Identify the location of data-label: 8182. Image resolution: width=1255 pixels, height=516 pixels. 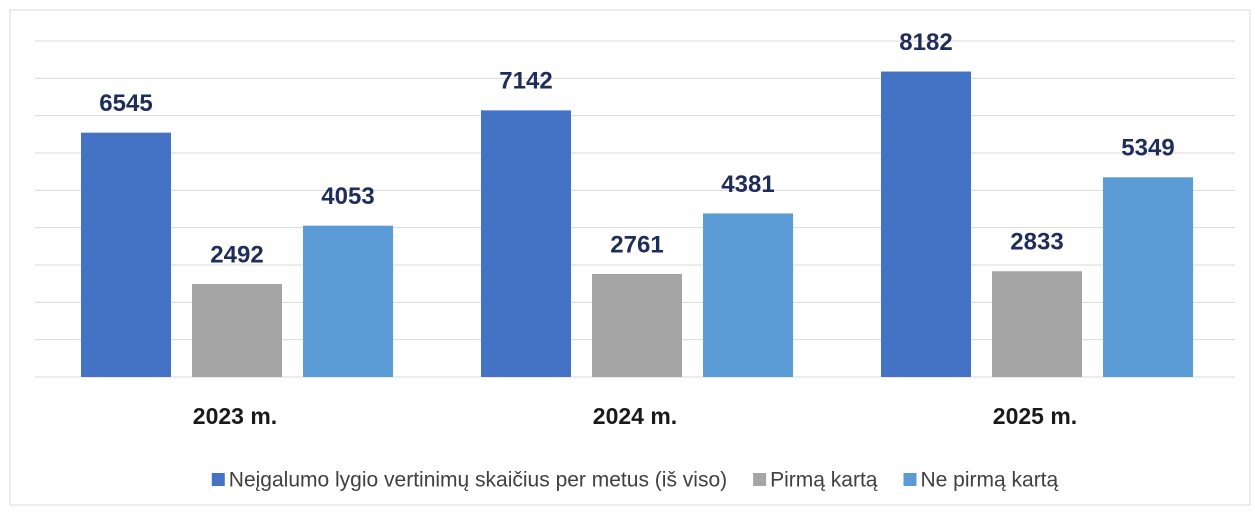
(925, 42).